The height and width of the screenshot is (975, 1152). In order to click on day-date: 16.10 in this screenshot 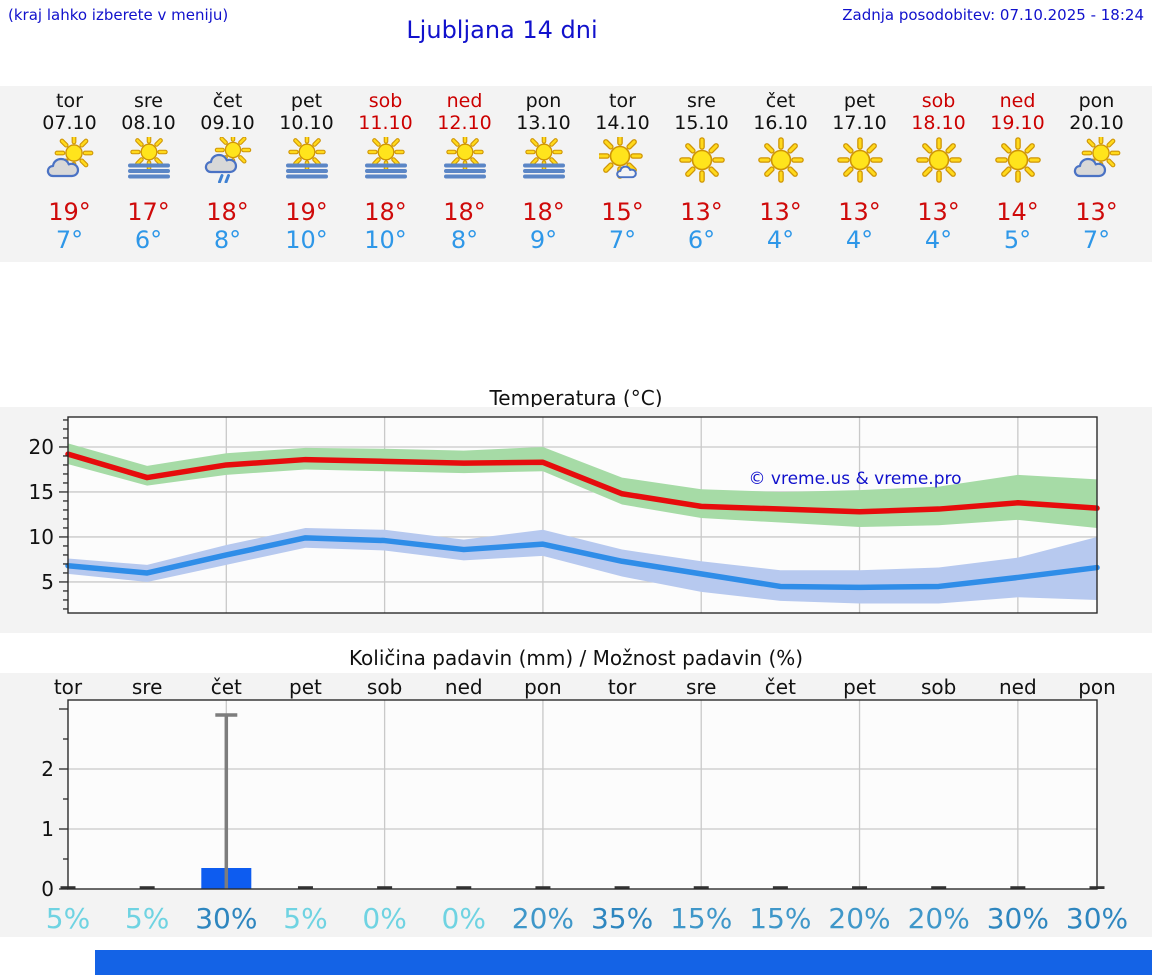, I will do `click(780, 123)`.